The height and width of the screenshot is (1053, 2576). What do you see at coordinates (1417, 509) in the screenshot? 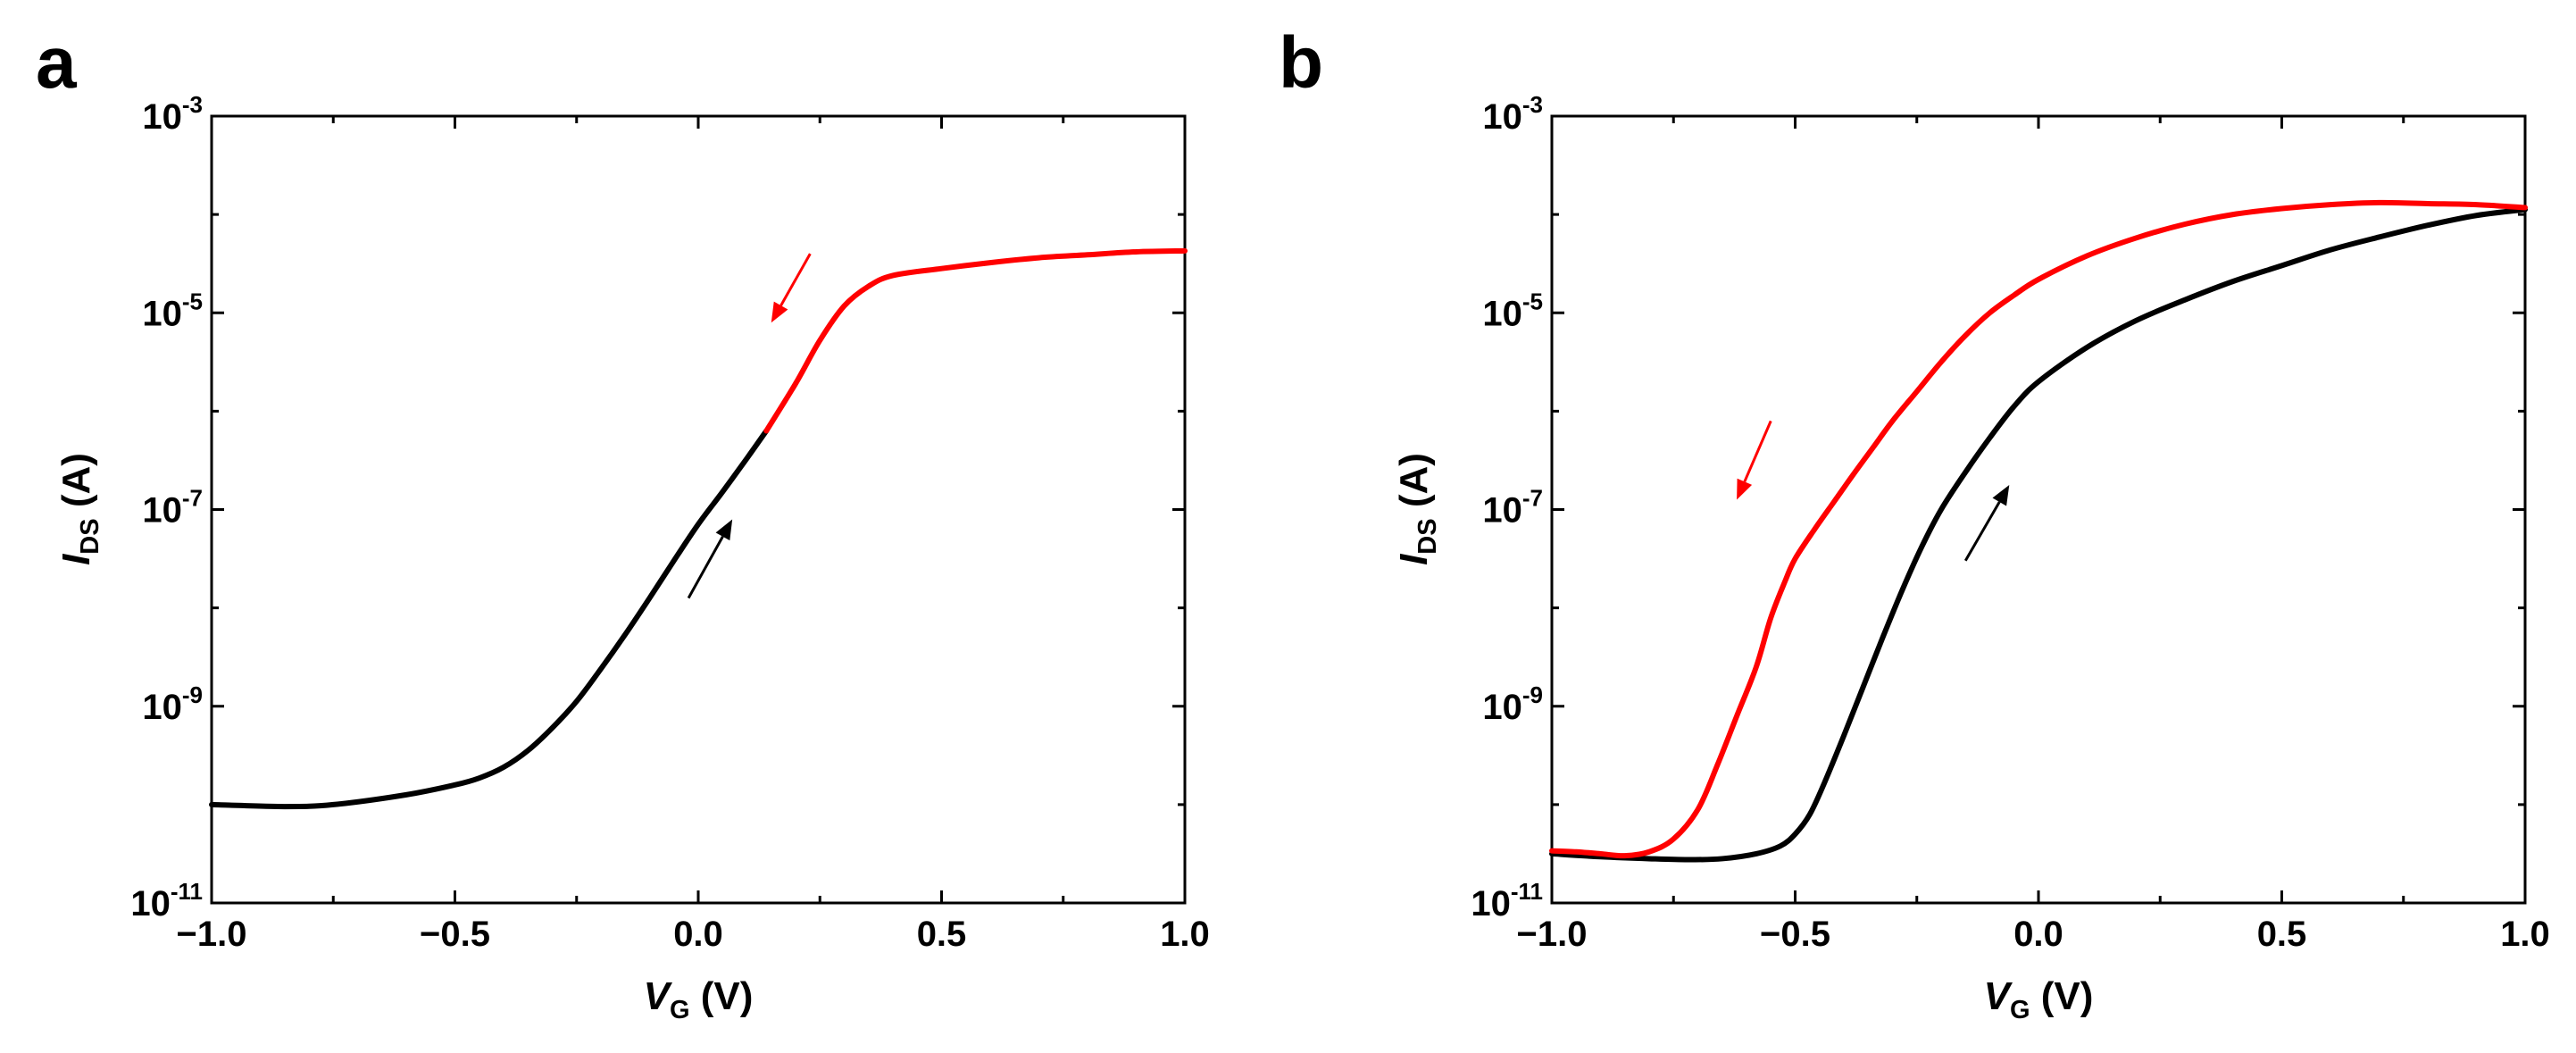
I see `y-axis-title-b: IDS (A)` at bounding box center [1417, 509].